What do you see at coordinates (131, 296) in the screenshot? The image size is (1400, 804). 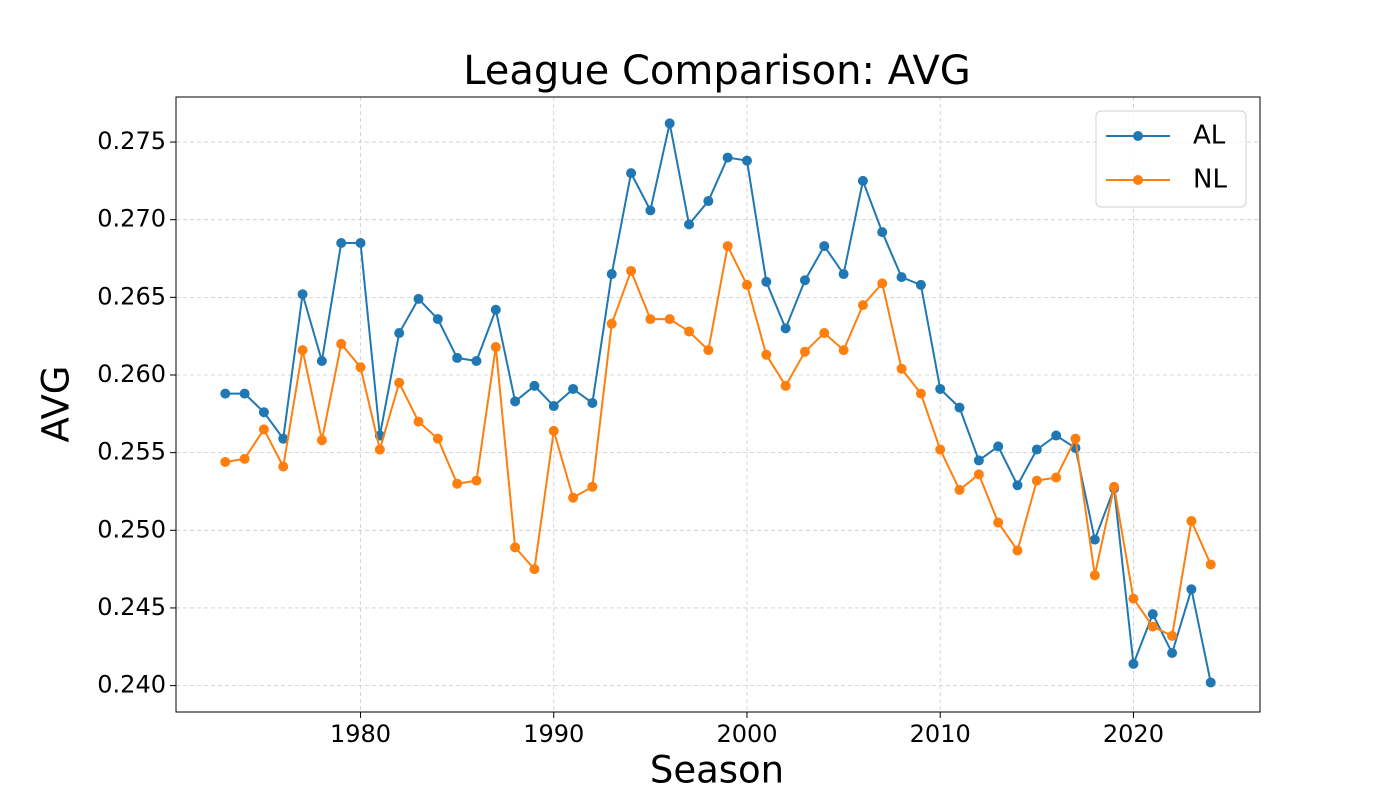 I see `y-tick-label: 0.265` at bounding box center [131, 296].